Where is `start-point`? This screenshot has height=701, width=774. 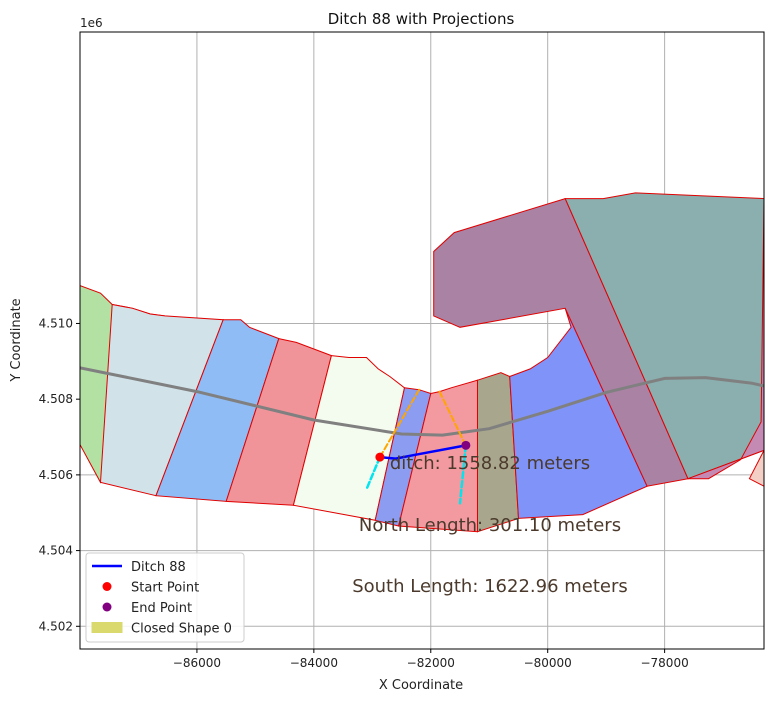 start-point is located at coordinates (380, 457).